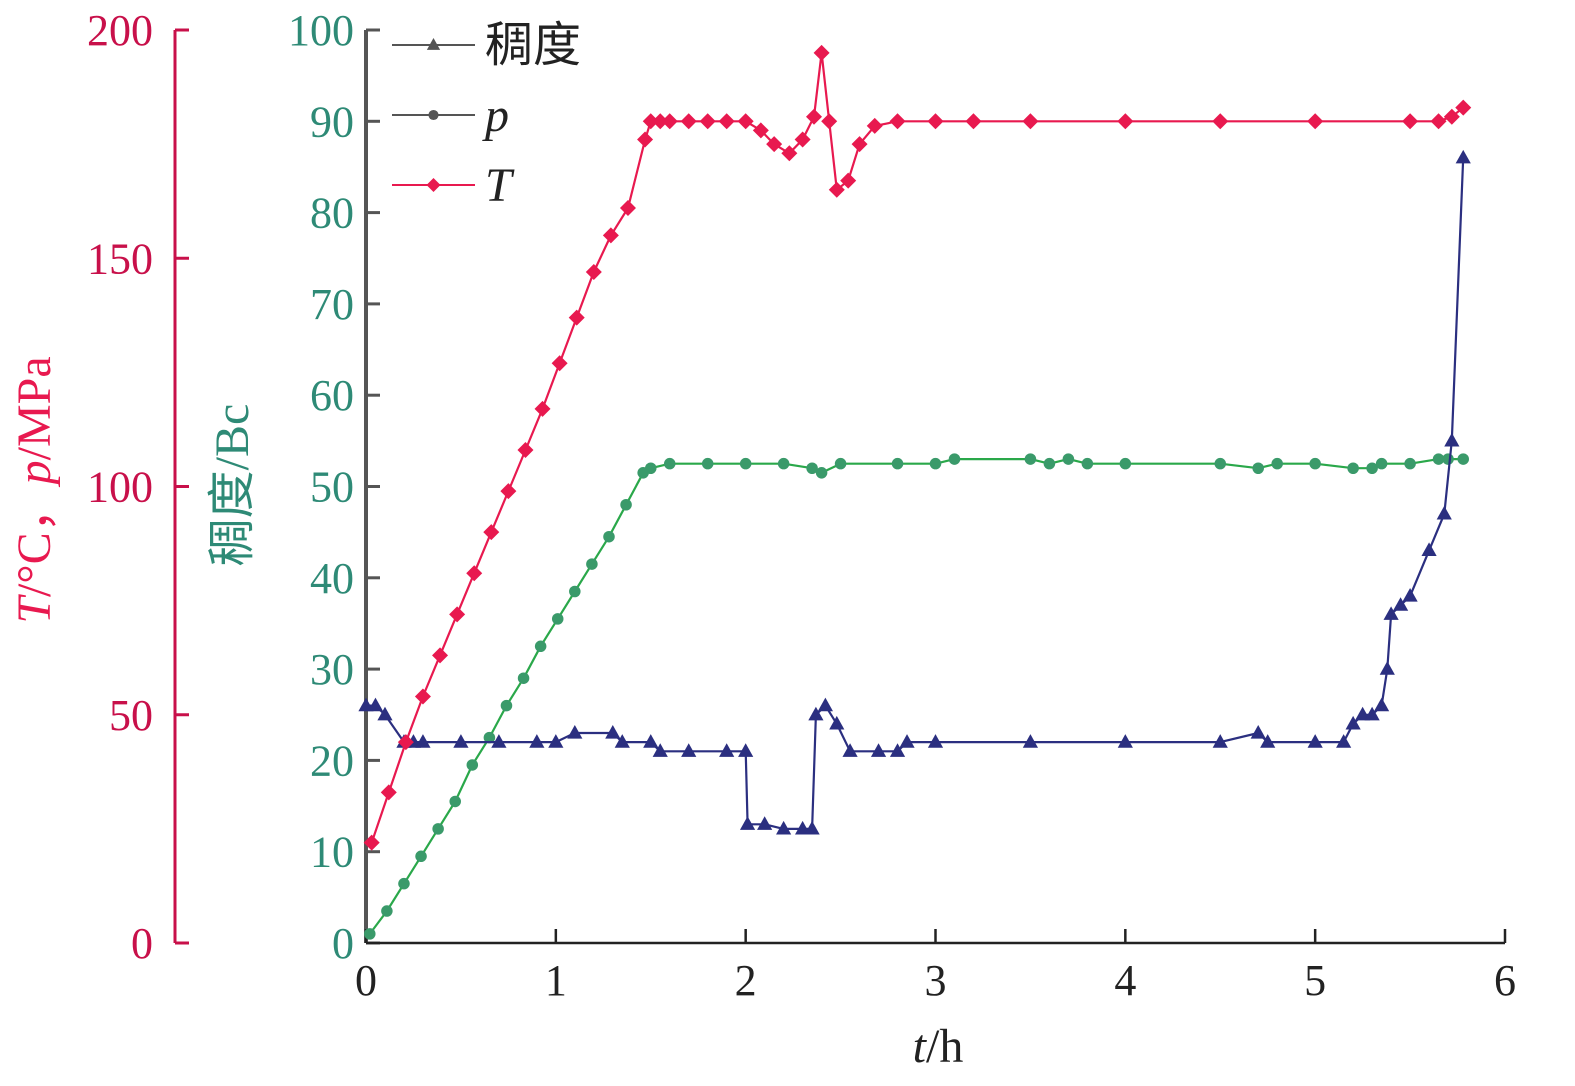  I want to click on x-axis: 0 1 2 3 4 5 6, so click(935, 967).